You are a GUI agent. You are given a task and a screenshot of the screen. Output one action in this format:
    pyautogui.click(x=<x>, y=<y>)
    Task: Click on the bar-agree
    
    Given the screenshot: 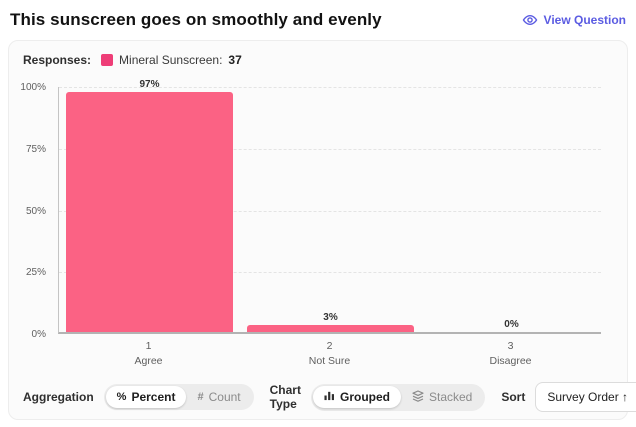 What is the action you would take?
    pyautogui.click(x=149, y=212)
    